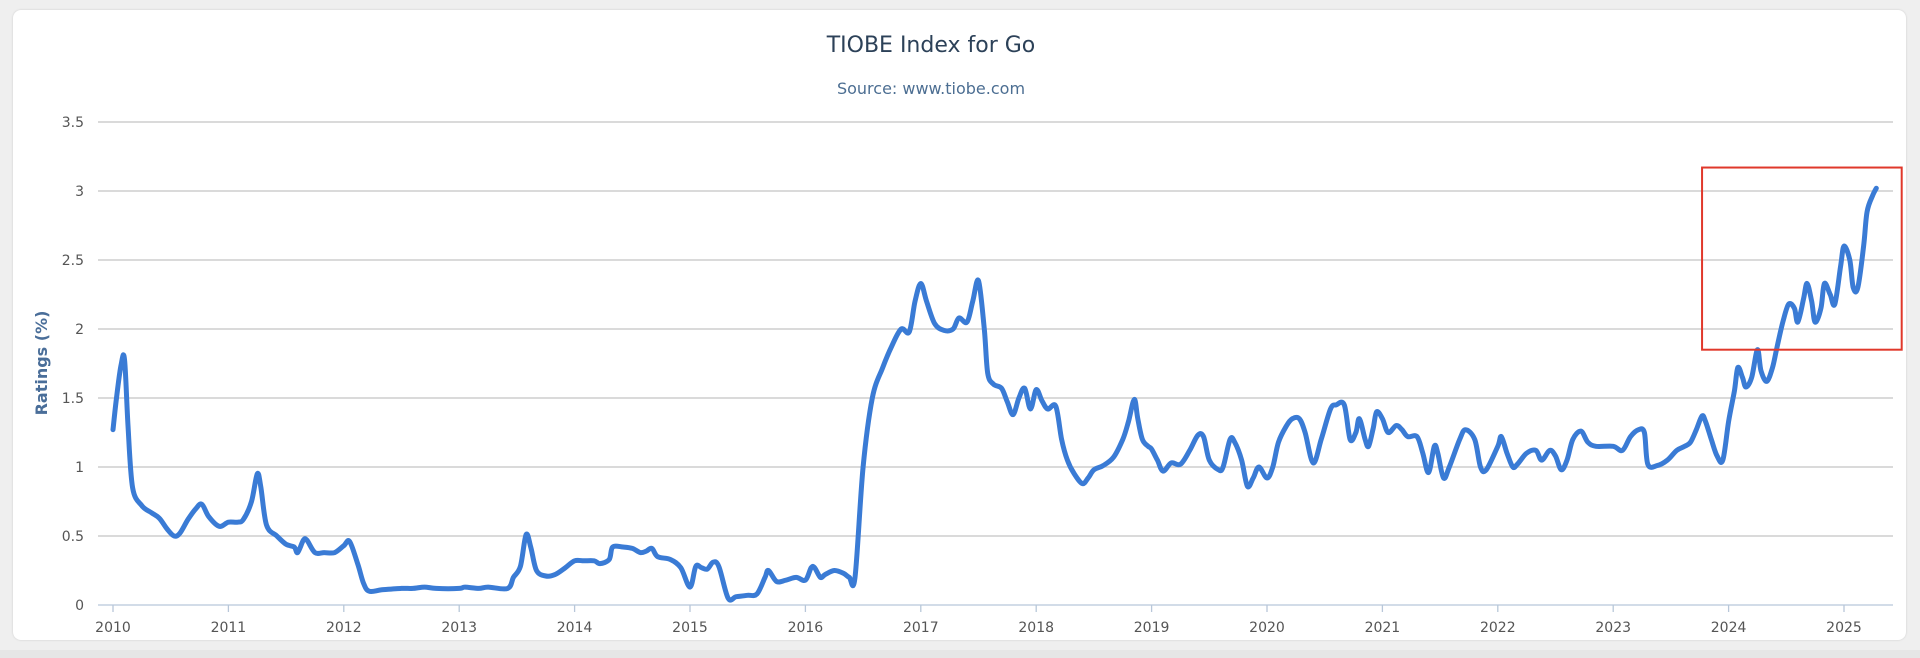  I want to click on y-tick-label: 3, so click(79, 192).